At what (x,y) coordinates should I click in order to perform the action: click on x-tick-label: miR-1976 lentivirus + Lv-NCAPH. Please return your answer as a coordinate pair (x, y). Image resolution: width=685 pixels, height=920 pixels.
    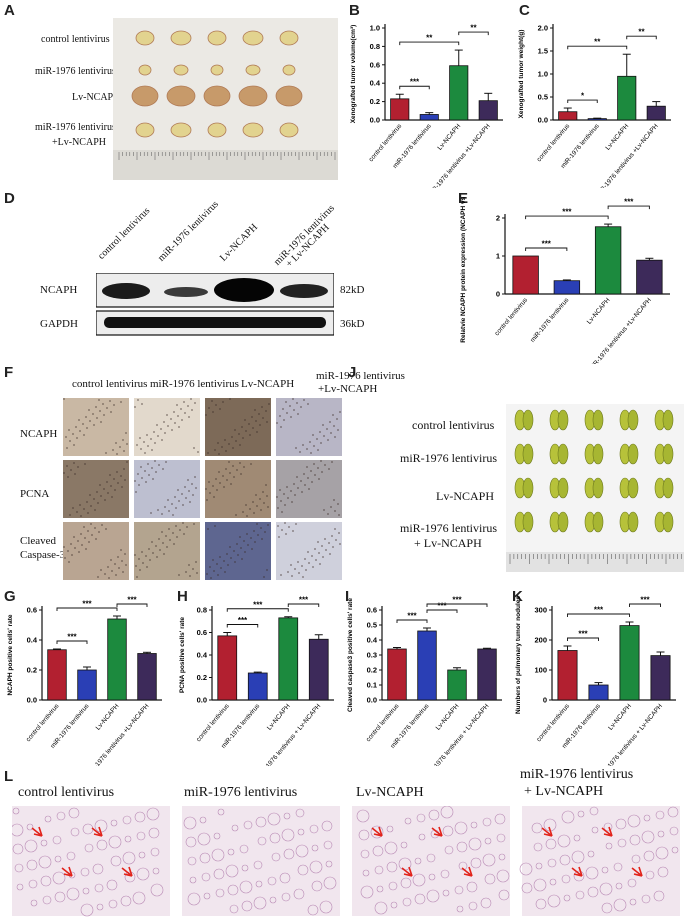
    Looking at the image, I should click on (289, 734).